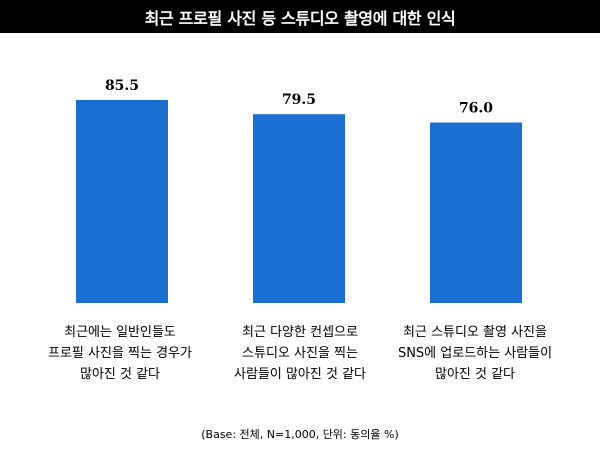 The height and width of the screenshot is (454, 600). Describe the element at coordinates (475, 353) in the screenshot. I see `category-label-3: 최근 스튜디오 촬영 사진을 SNS에 업로드하는 사람들이 많아진 것 같다` at that location.